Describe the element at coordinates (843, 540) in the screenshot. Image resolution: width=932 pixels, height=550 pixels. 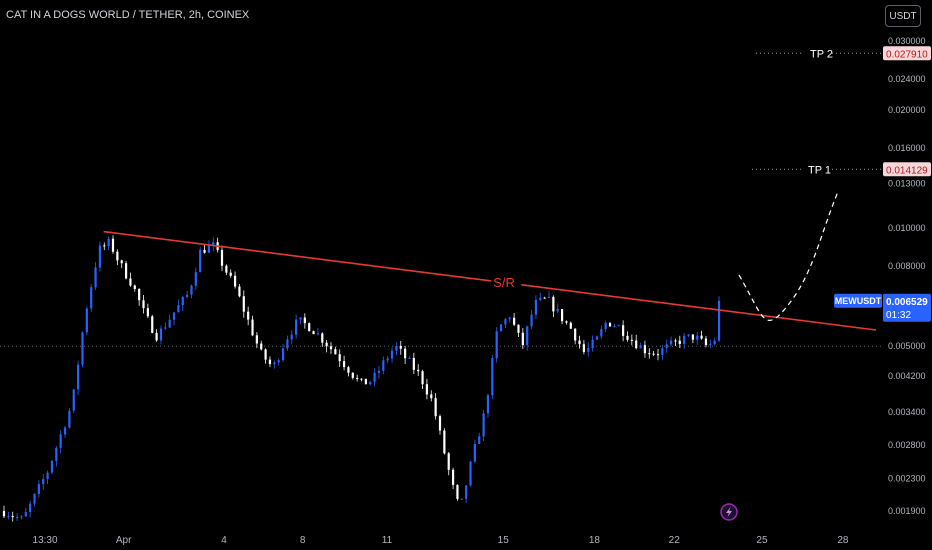
I see `time-tick-label: 28` at that location.